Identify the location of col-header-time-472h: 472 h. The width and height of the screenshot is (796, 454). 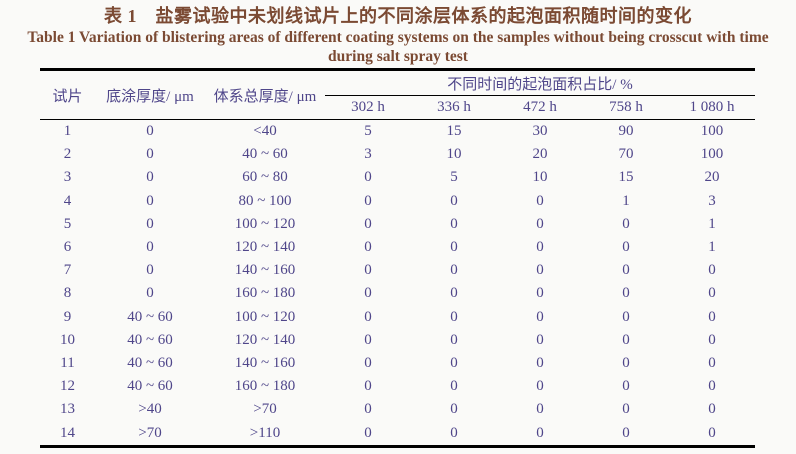
(540, 107).